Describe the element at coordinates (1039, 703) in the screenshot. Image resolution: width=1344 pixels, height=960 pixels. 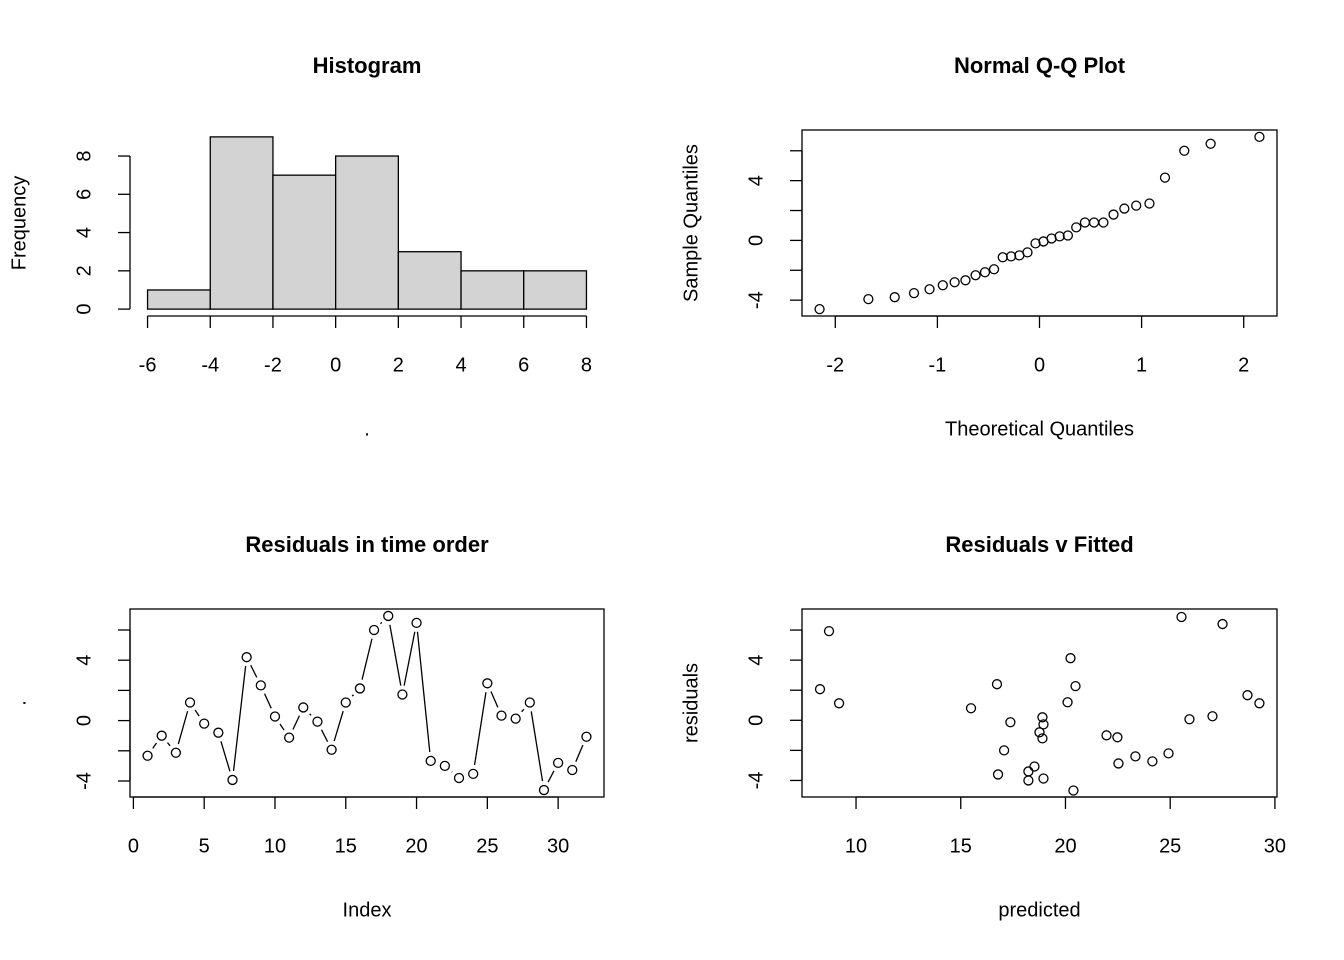
I see `plot-frame` at that location.